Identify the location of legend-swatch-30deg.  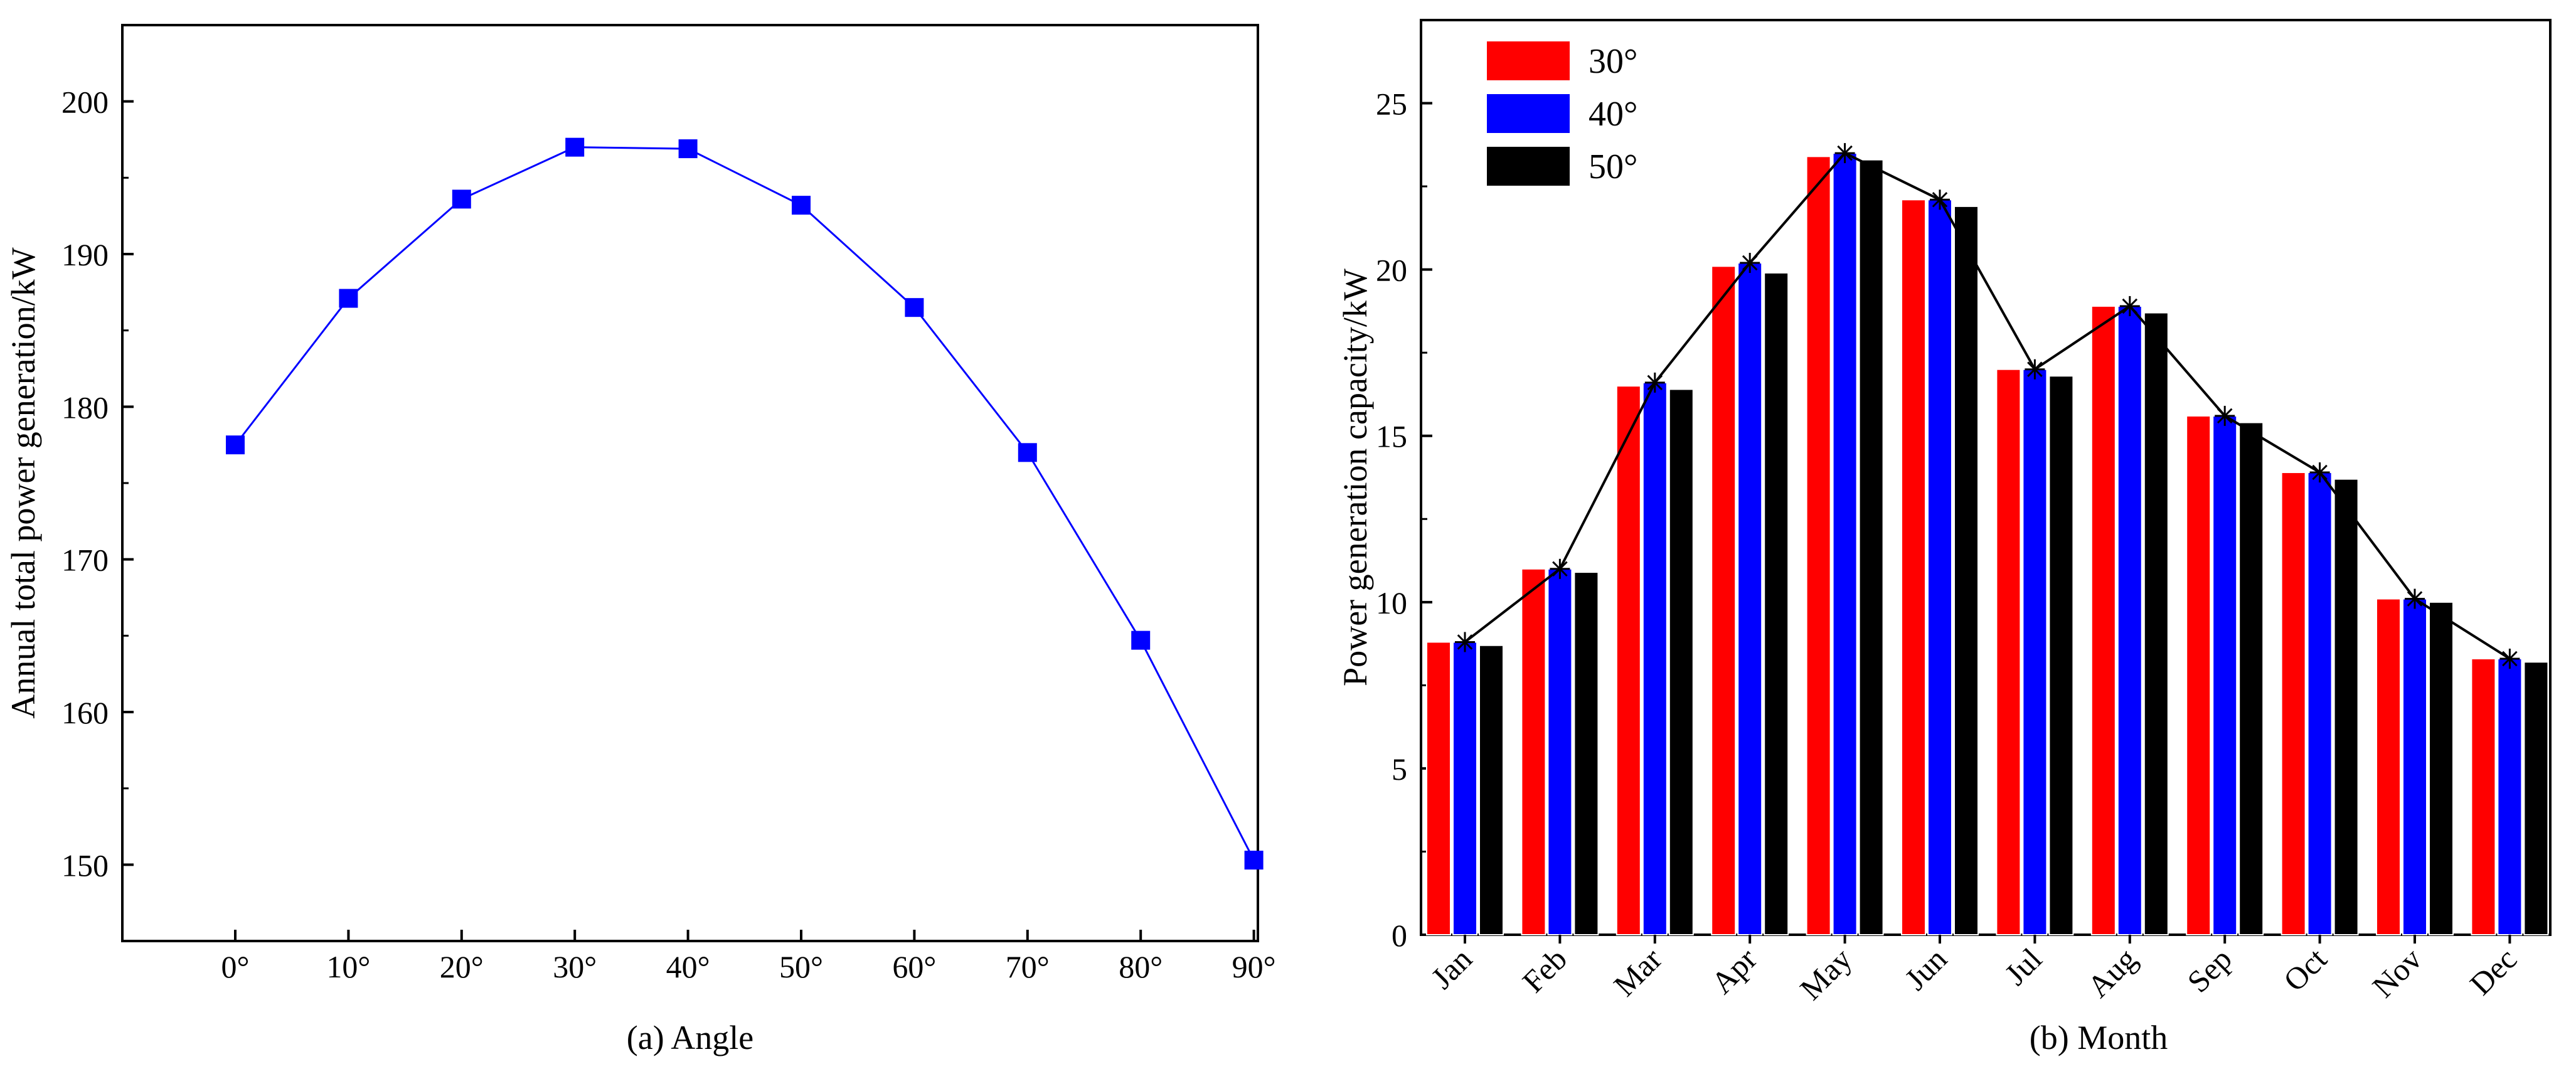
(1528, 60).